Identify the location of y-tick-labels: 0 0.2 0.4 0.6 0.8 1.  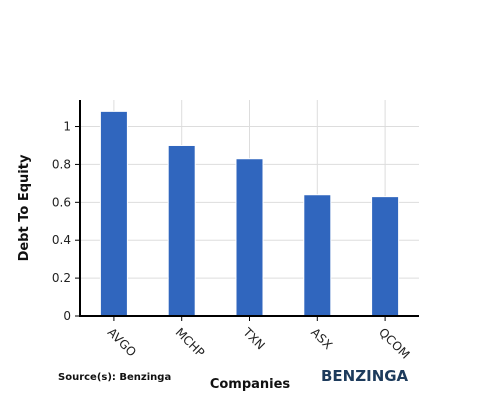
(66, 221).